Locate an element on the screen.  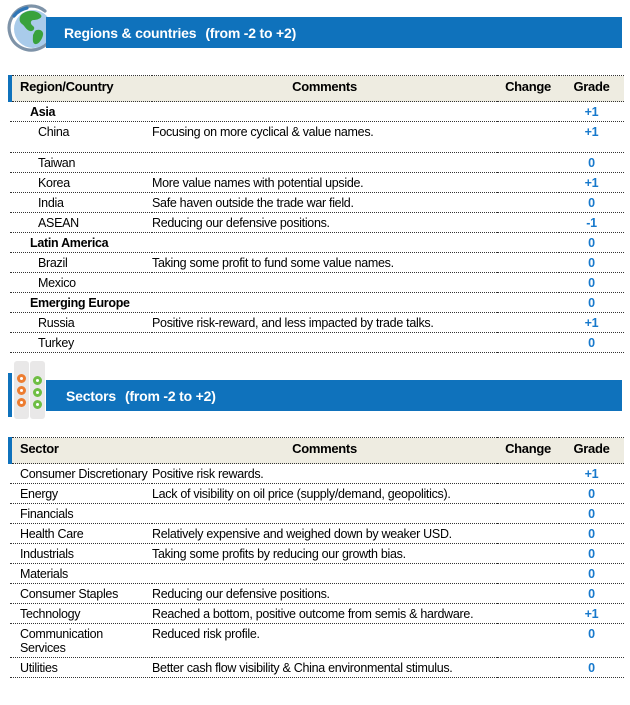
col-header-sector: Sector is located at coordinates (80, 450).